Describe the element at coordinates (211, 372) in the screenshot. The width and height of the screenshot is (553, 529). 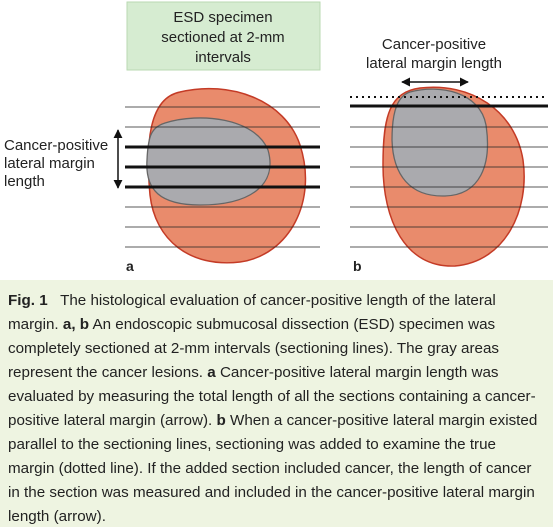
I see `caption-text: a` at that location.